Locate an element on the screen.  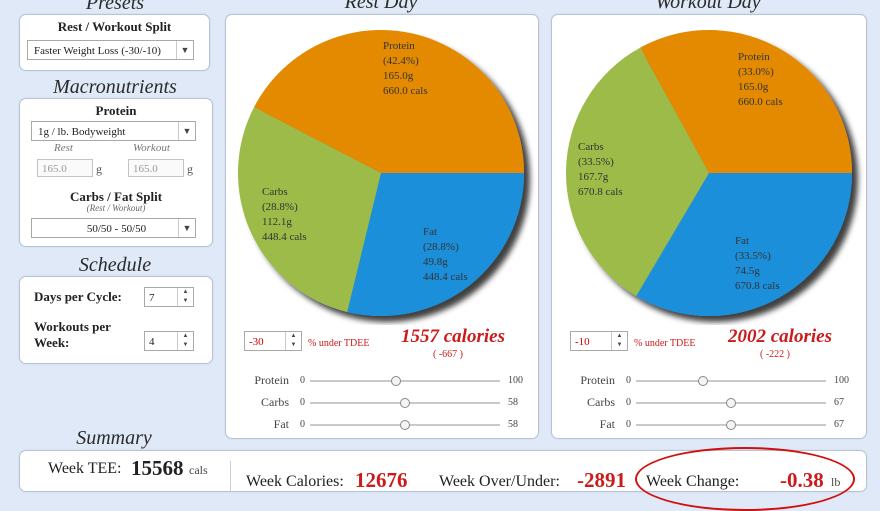
rest-slider-track is located at coordinates (405, 381).